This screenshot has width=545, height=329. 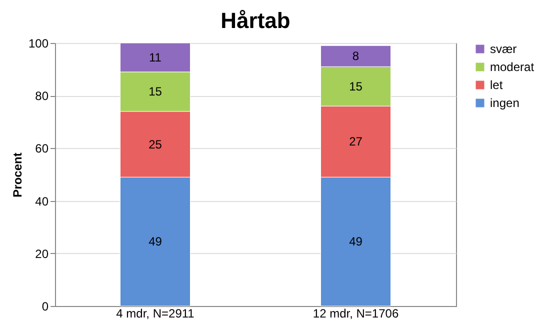 I want to click on y-axis-title: Procent, so click(x=17, y=175).